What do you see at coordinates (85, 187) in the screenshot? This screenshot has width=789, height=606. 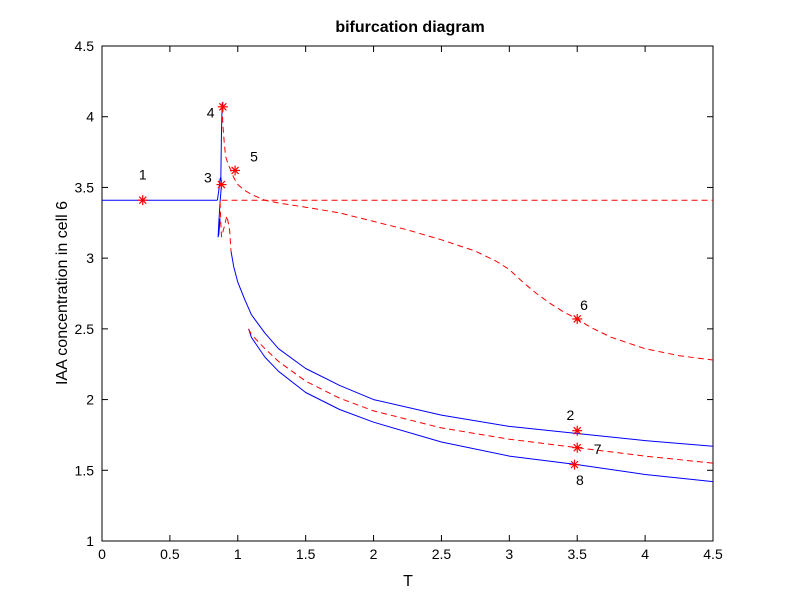 I see `y-tick-label: 3.5` at bounding box center [85, 187].